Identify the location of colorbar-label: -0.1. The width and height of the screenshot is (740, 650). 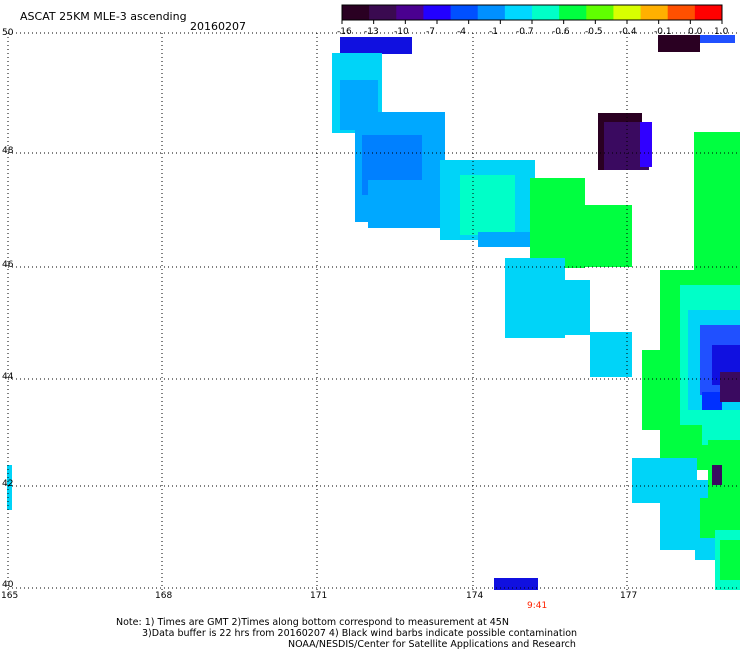
(663, 32).